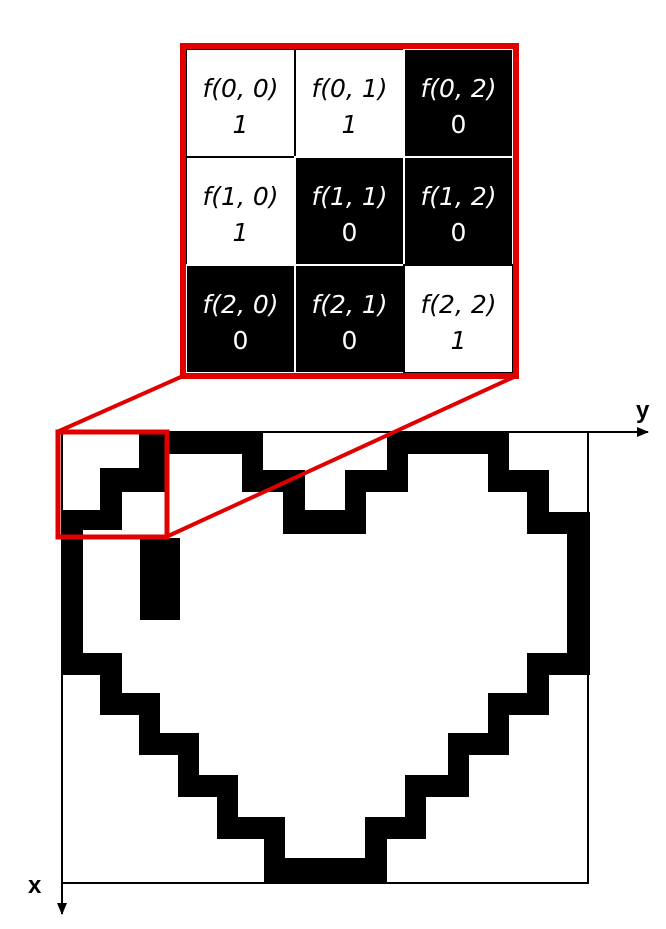 The width and height of the screenshot is (666, 929). I want to click on zoom-cell-label: f(1, 2), so click(458, 196).